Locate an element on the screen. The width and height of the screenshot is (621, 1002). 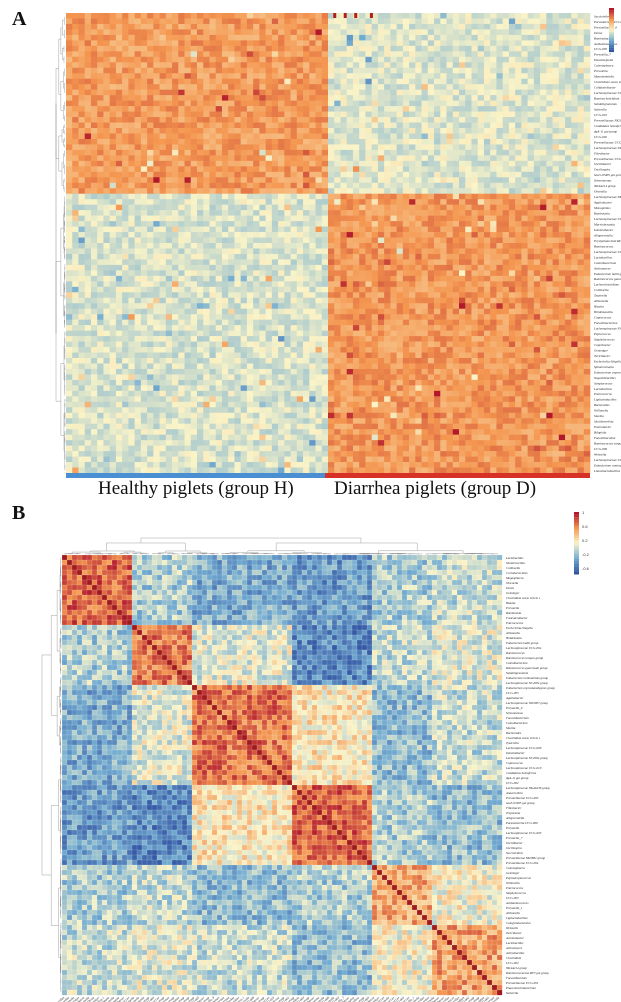
heatmap-b-color-legend: 1 0.6 0.2 -0.2 -0.6 is located at coordinates (582, 542).